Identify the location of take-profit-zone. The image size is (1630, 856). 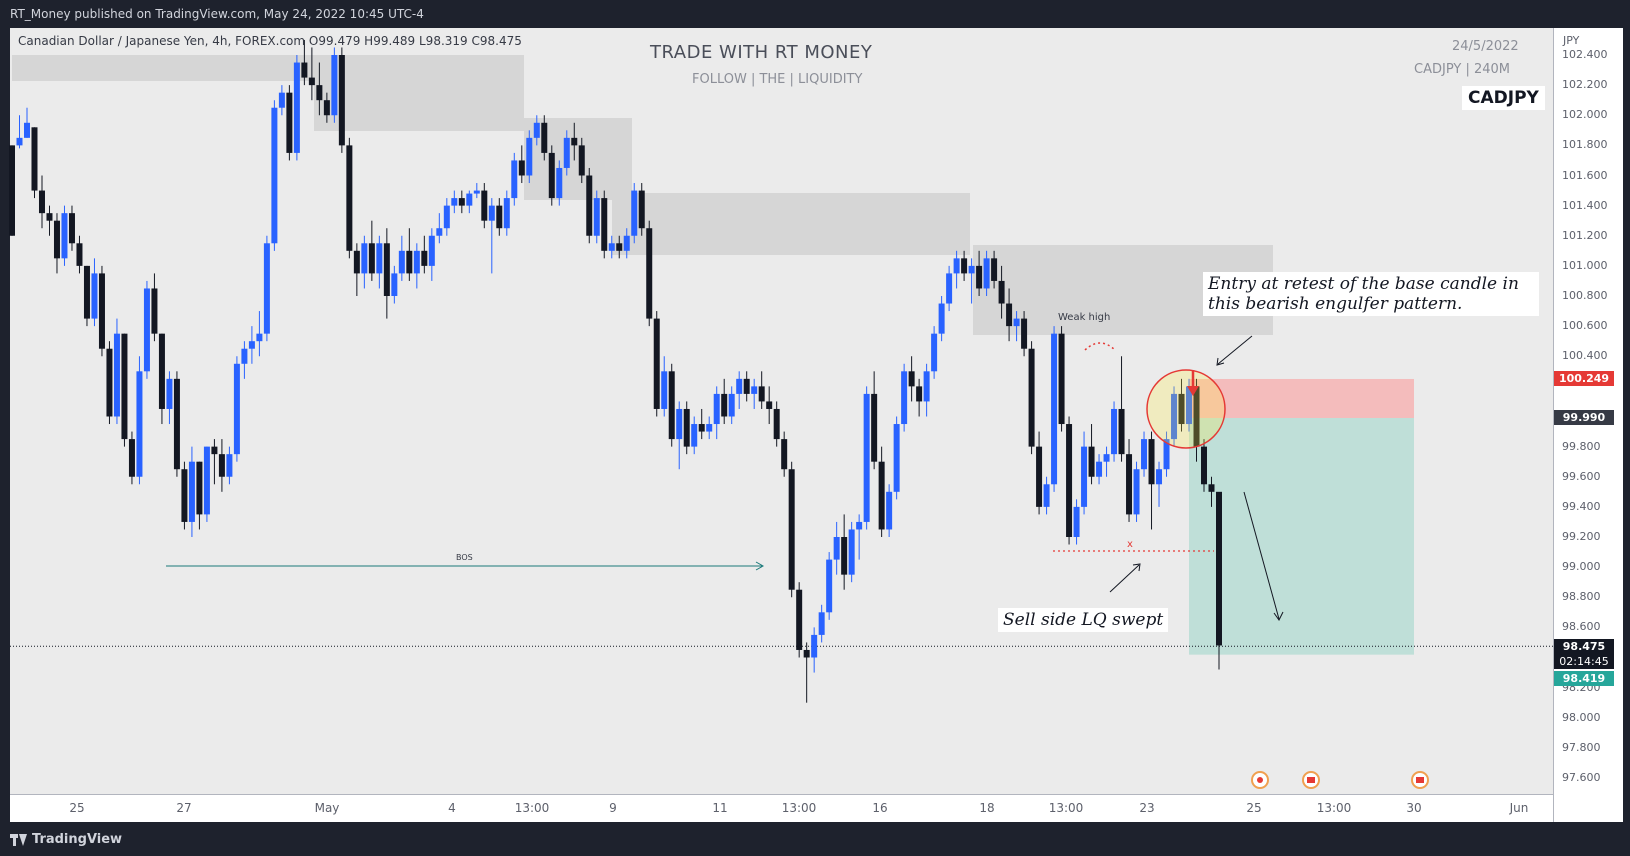
(1301, 536).